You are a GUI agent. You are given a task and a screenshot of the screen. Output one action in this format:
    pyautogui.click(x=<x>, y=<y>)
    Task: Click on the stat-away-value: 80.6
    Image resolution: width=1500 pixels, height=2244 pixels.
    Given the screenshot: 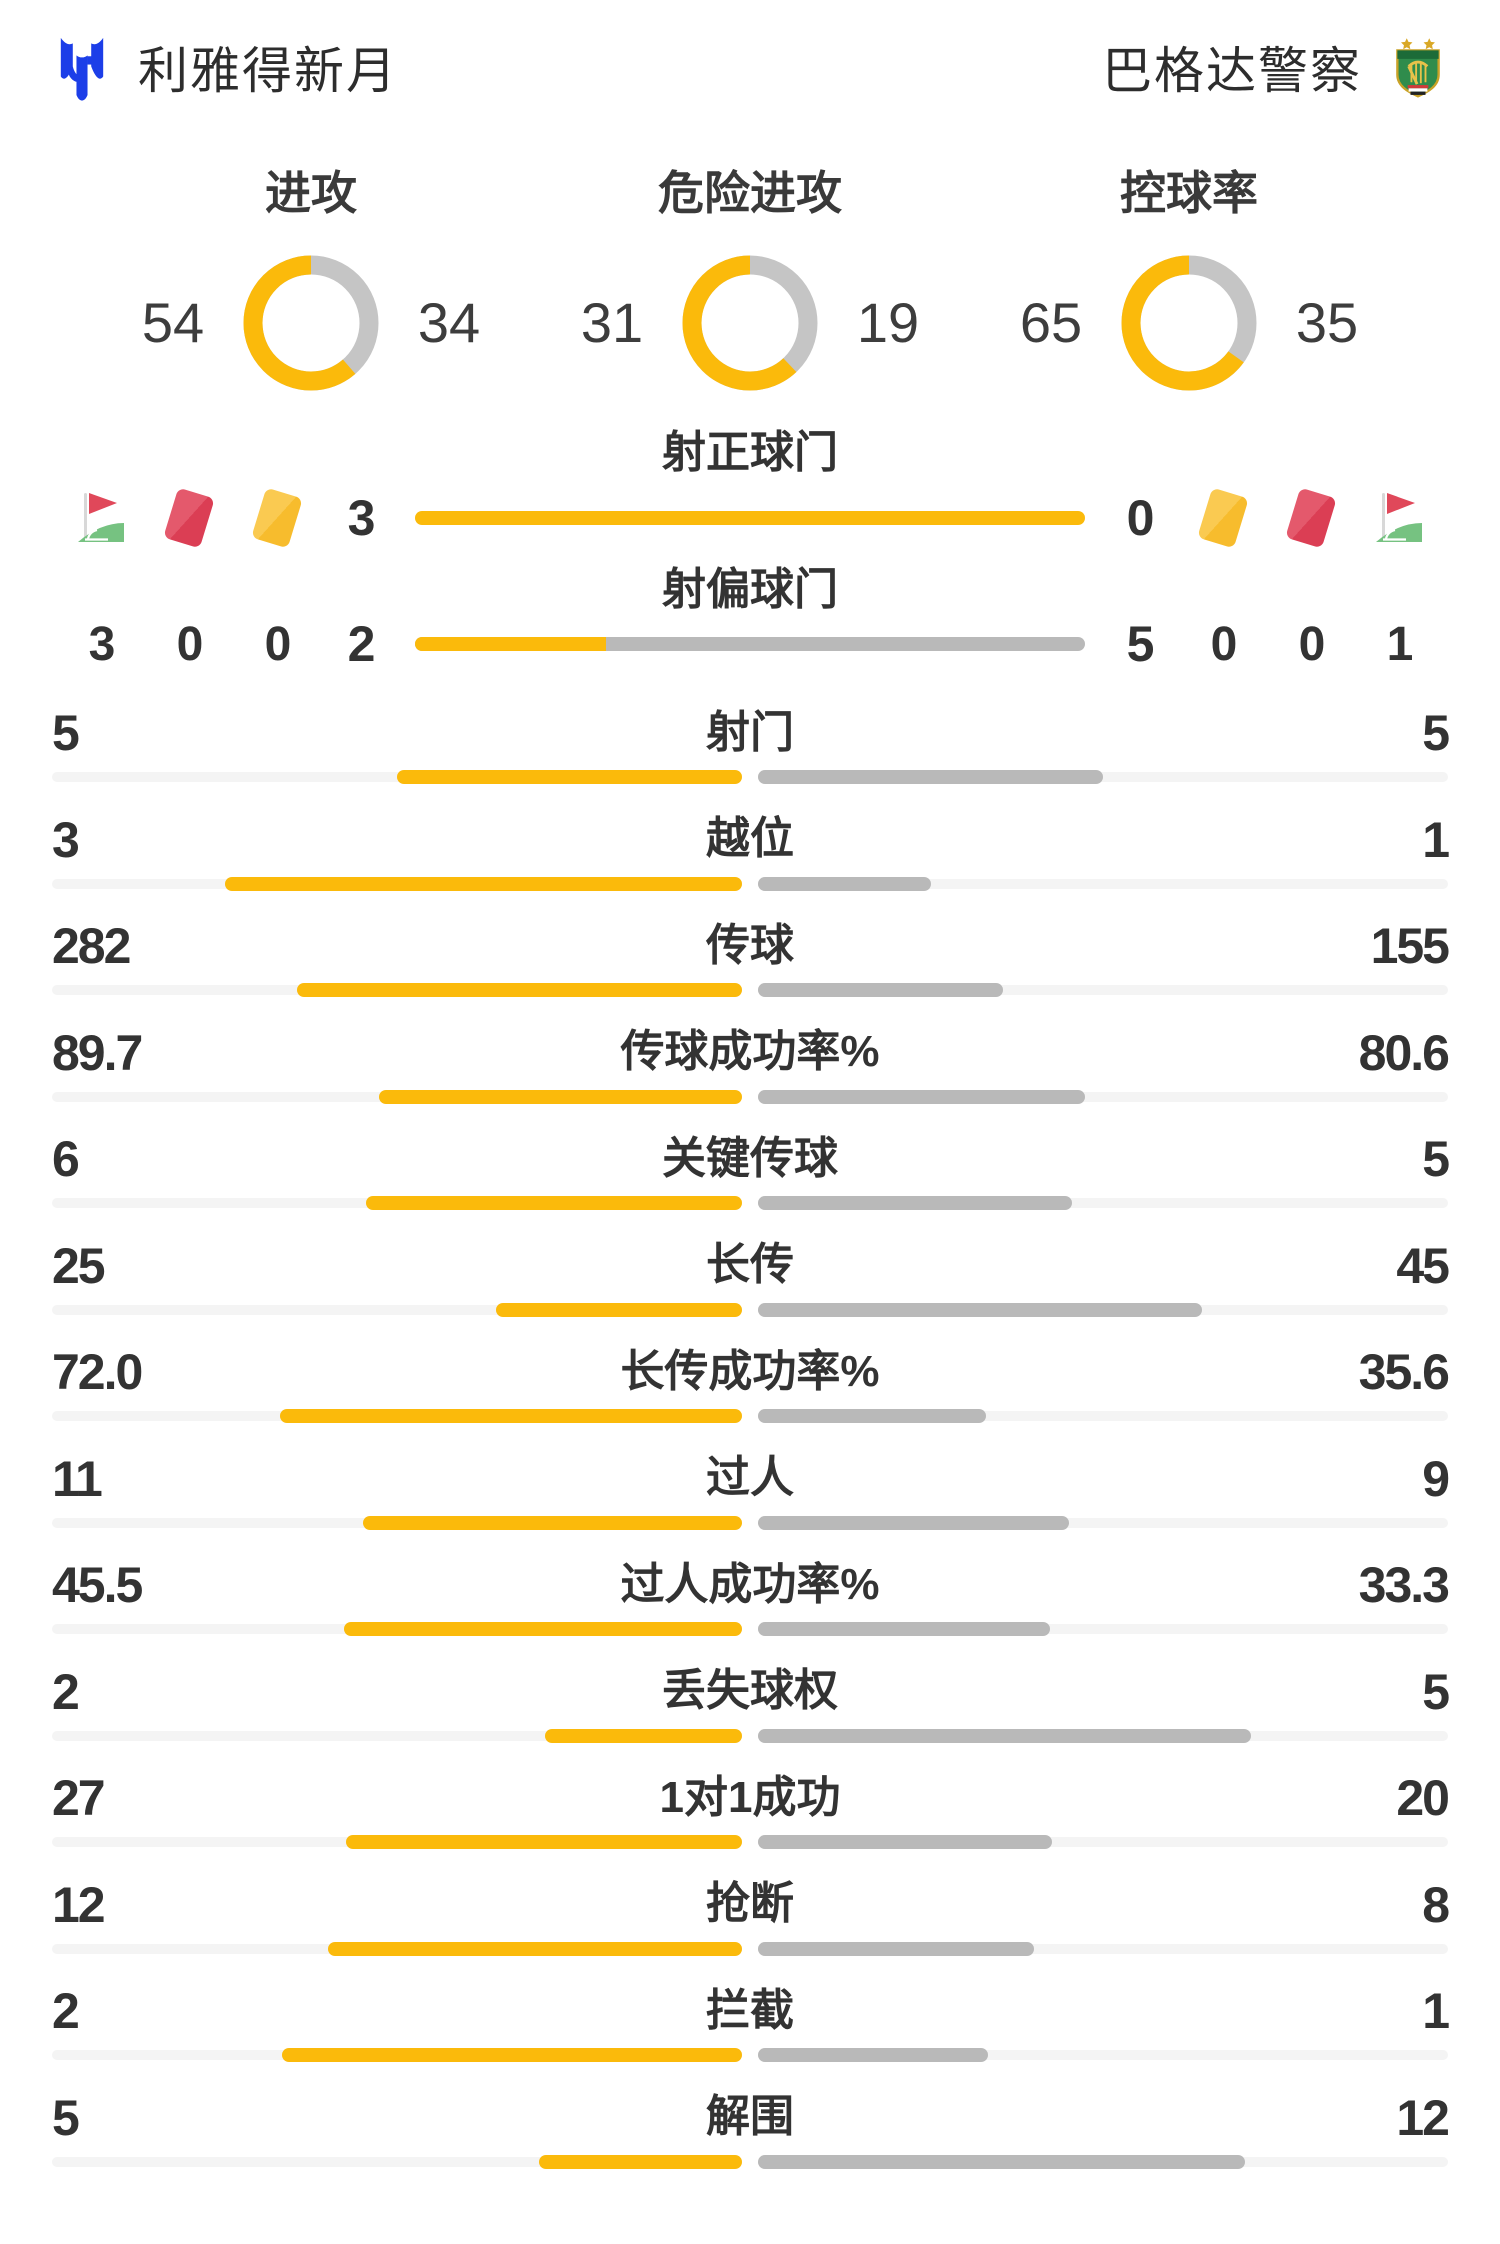 What is the action you would take?
    pyautogui.click(x=1404, y=1052)
    